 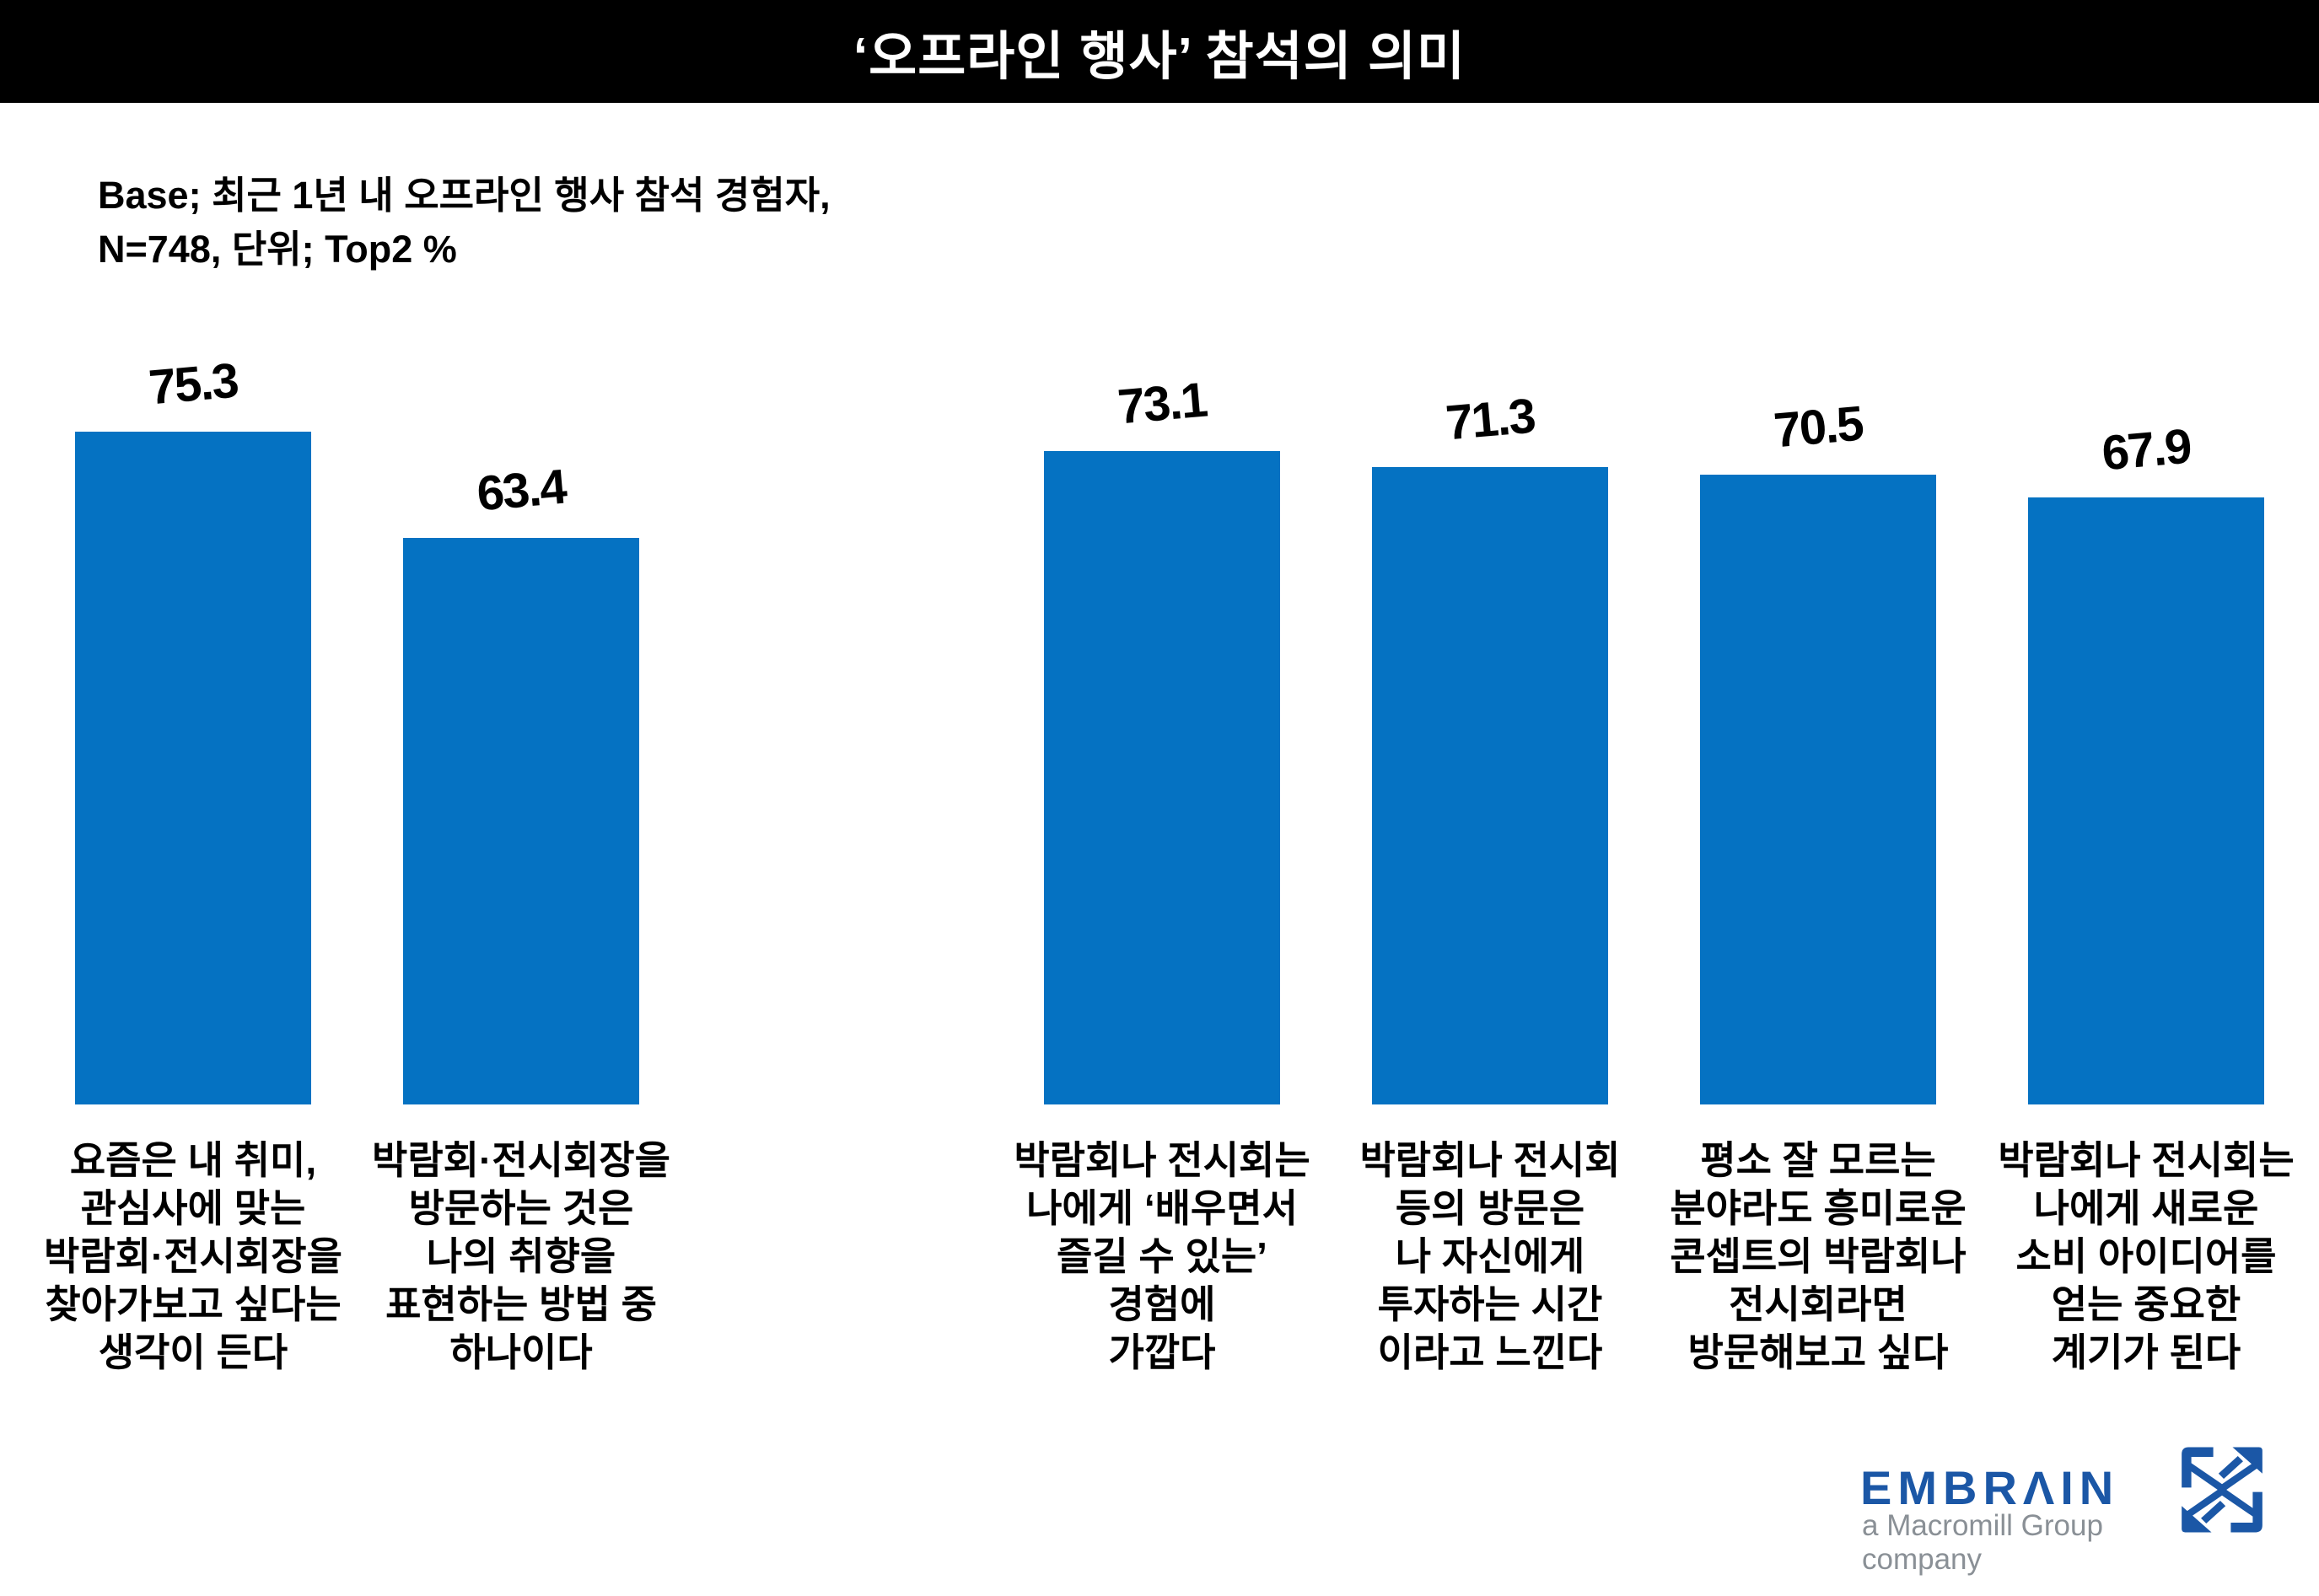 I want to click on bar-category-label: 박람회나 전시회는 나에게 새로운 소비 아이디어를 얻는 중요한 계기가 된다, so click(x=2146, y=1256).